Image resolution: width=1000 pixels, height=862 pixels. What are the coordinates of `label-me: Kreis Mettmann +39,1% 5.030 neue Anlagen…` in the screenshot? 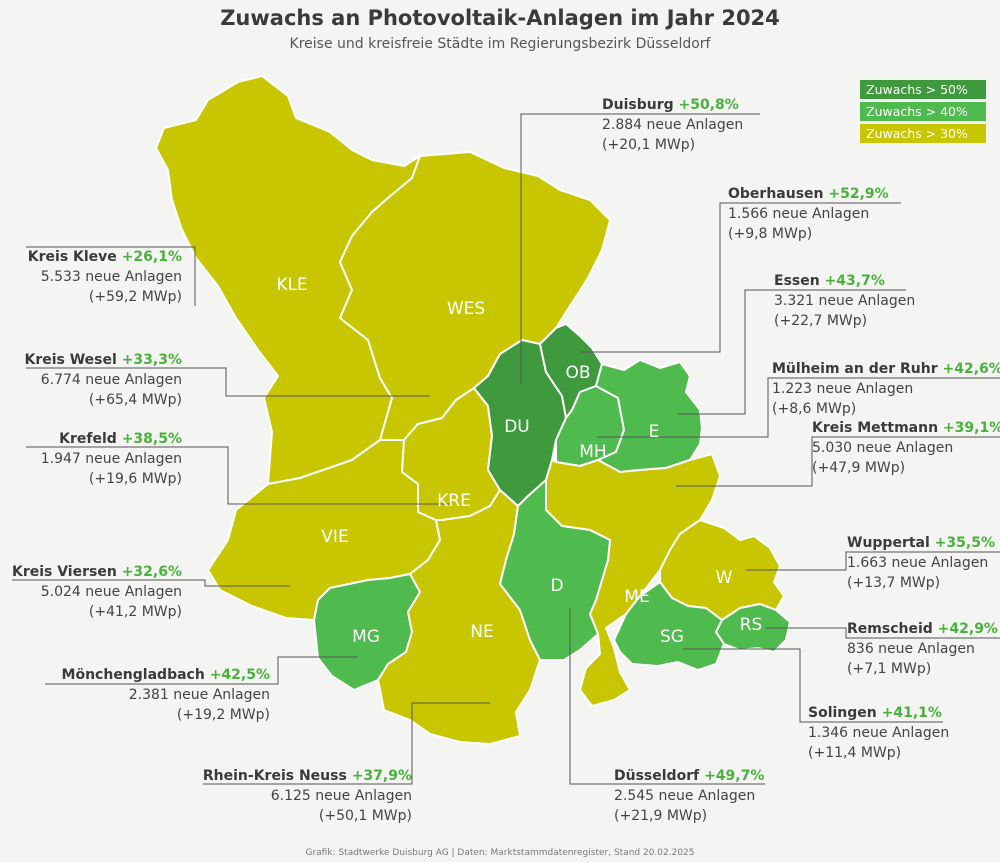 It's located at (906, 448).